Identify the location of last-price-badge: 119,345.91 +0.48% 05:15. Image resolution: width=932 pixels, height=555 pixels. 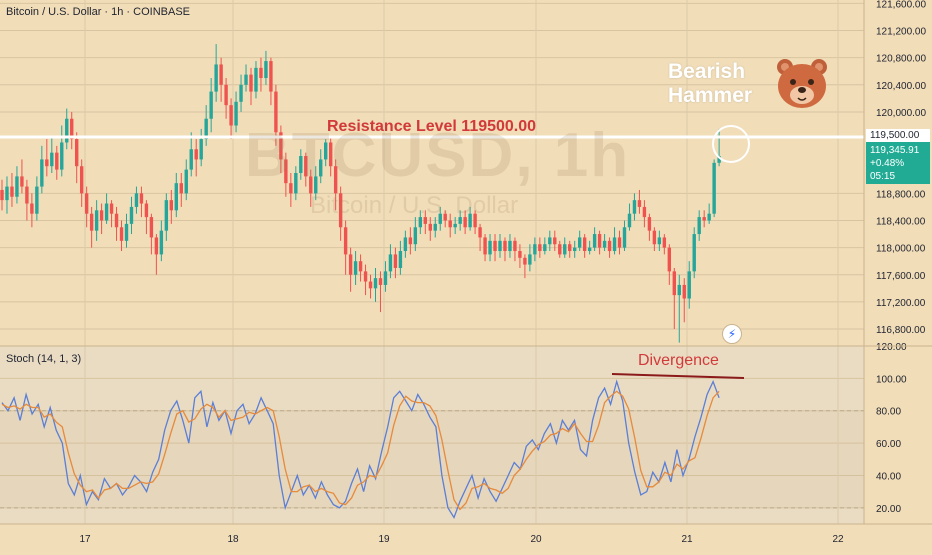
(898, 163).